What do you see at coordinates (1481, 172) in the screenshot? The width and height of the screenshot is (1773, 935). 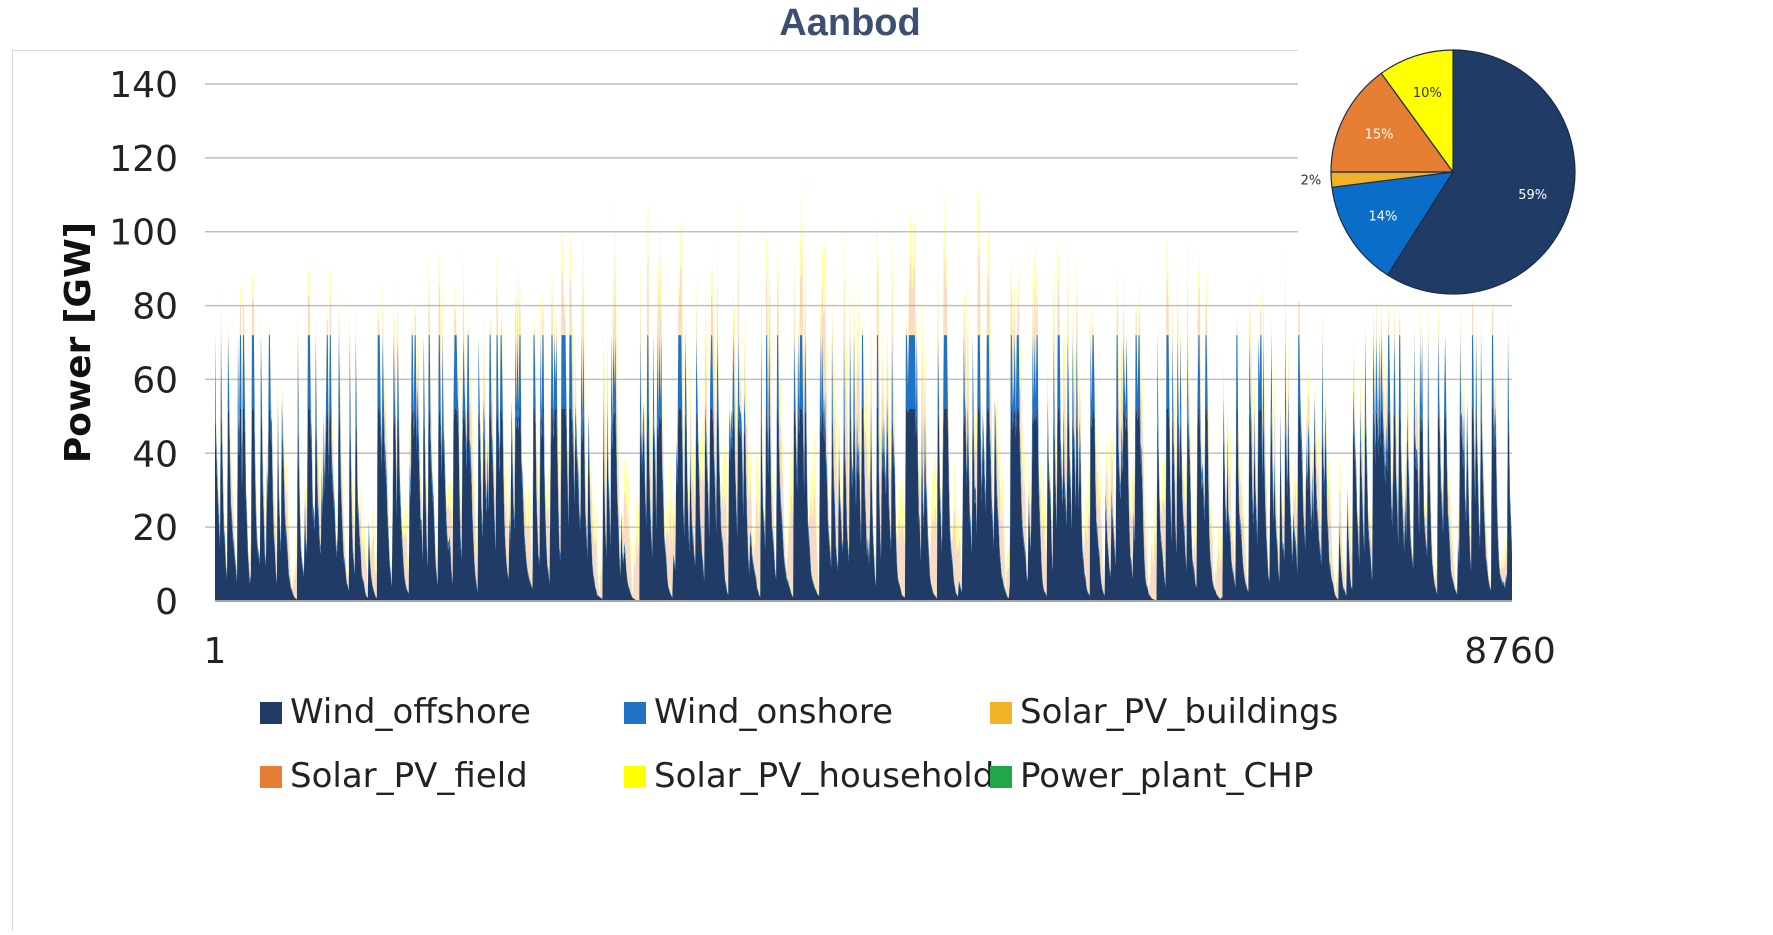 I see `pie-slice-wind-offshore` at bounding box center [1481, 172].